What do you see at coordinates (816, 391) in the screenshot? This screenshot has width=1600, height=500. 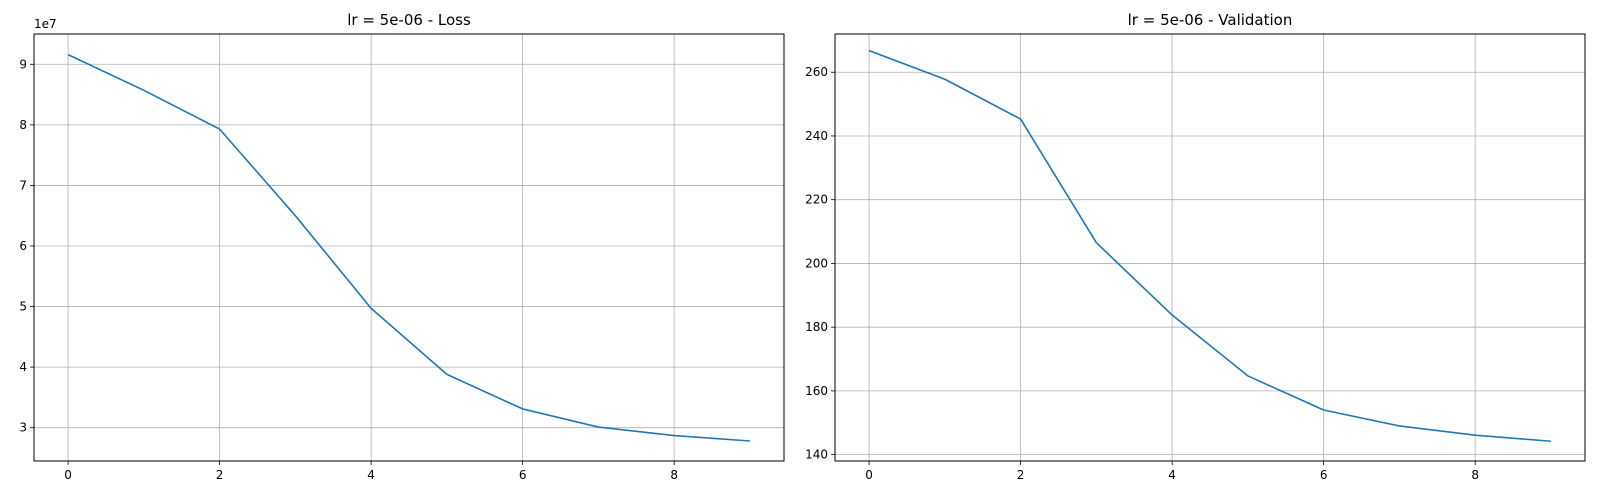 I see `y-tick-label: 160` at bounding box center [816, 391].